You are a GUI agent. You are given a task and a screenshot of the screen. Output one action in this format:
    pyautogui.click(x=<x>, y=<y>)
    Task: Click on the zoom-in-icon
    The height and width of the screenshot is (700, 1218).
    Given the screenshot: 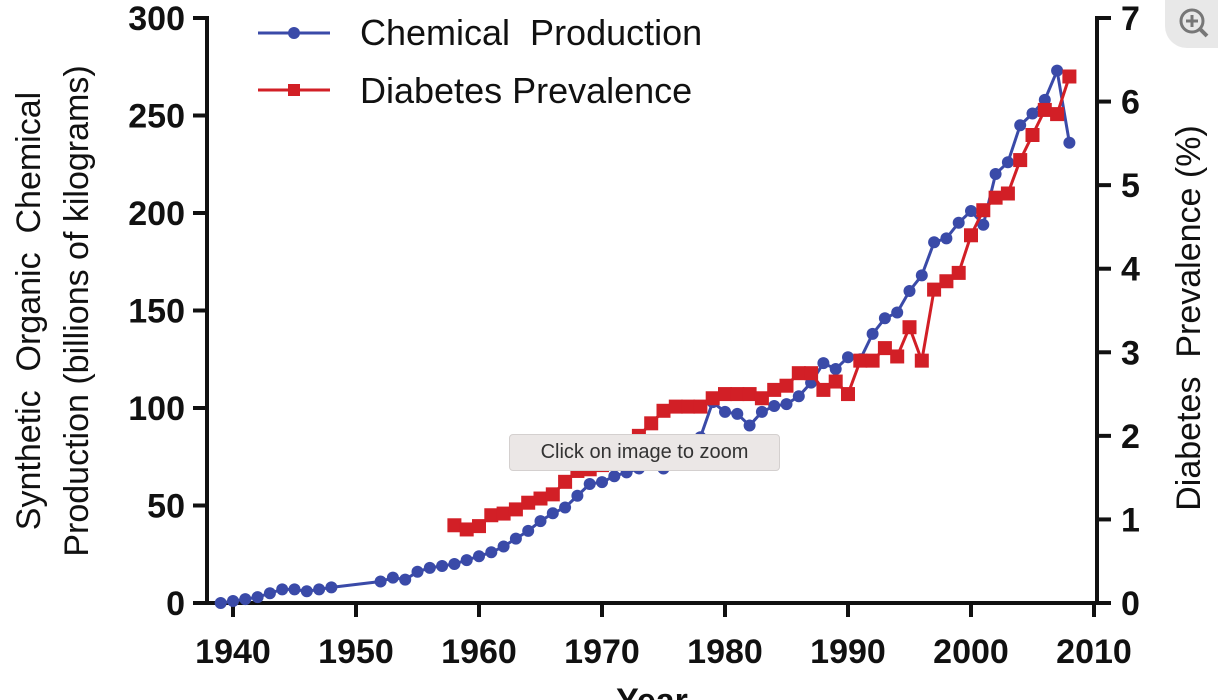 What is the action you would take?
    pyautogui.click(x=1194, y=23)
    